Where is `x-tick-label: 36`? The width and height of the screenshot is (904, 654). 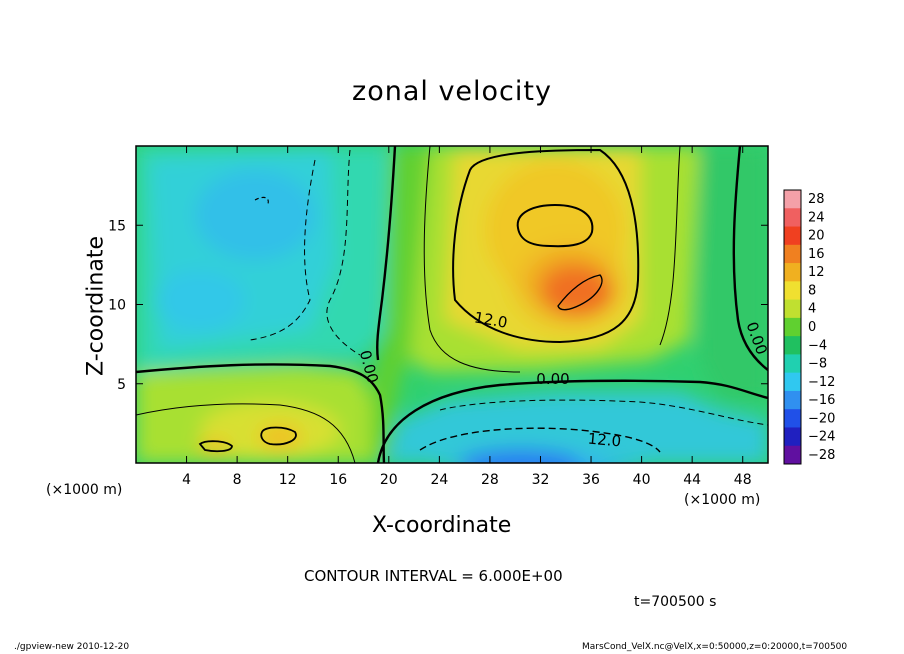
x-tick-label: 36 is located at coordinates (591, 480).